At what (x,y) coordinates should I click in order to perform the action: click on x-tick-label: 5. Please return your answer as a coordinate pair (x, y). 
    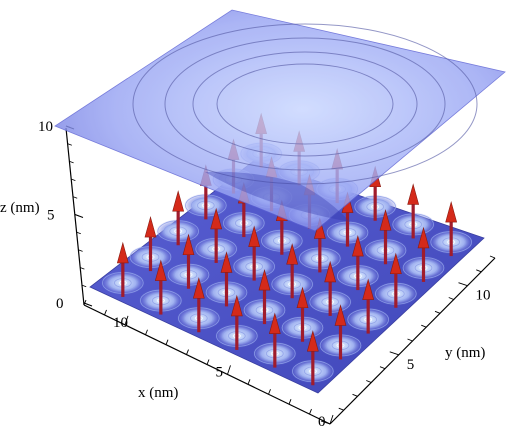
    Looking at the image, I should click on (220, 372).